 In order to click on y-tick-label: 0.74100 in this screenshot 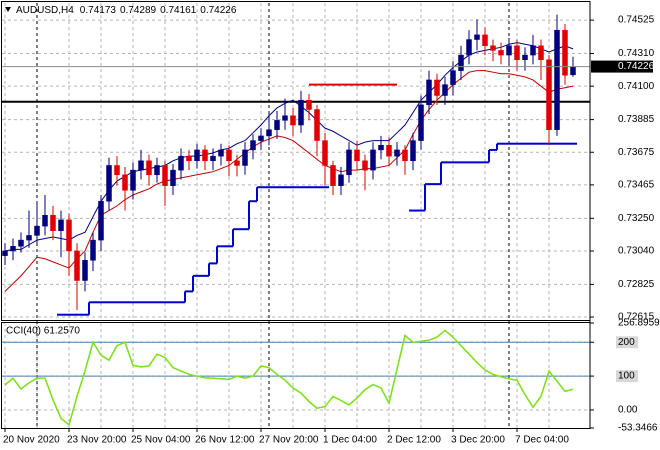, I will do `click(636, 86)`.